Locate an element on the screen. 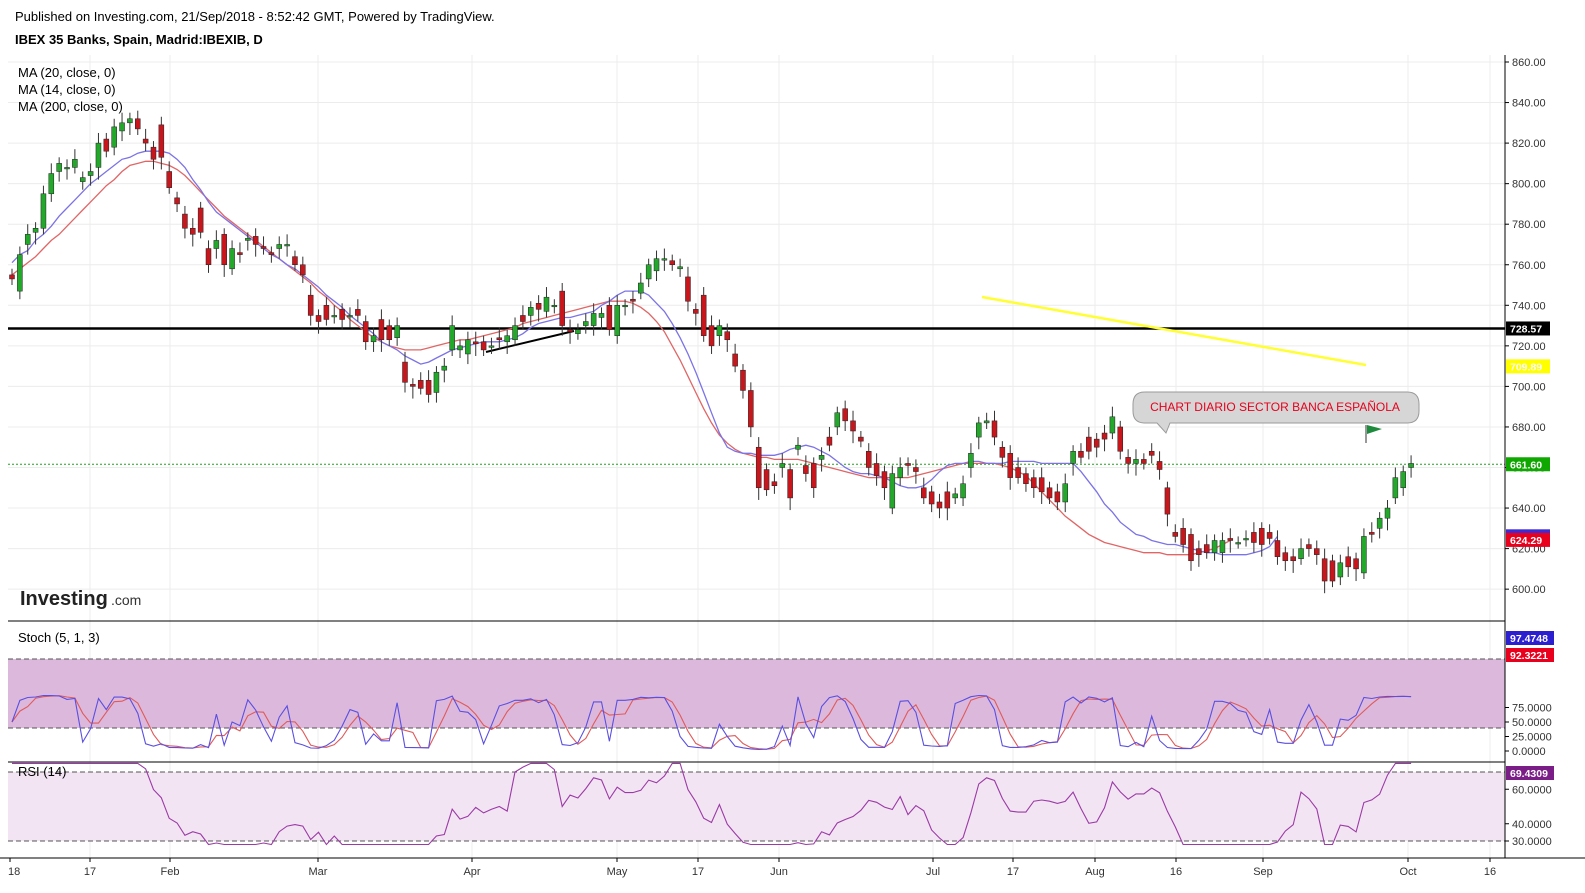 Image resolution: width=1585 pixels, height=893 pixels. y-tick-label: 860.00 is located at coordinates (1529, 63).